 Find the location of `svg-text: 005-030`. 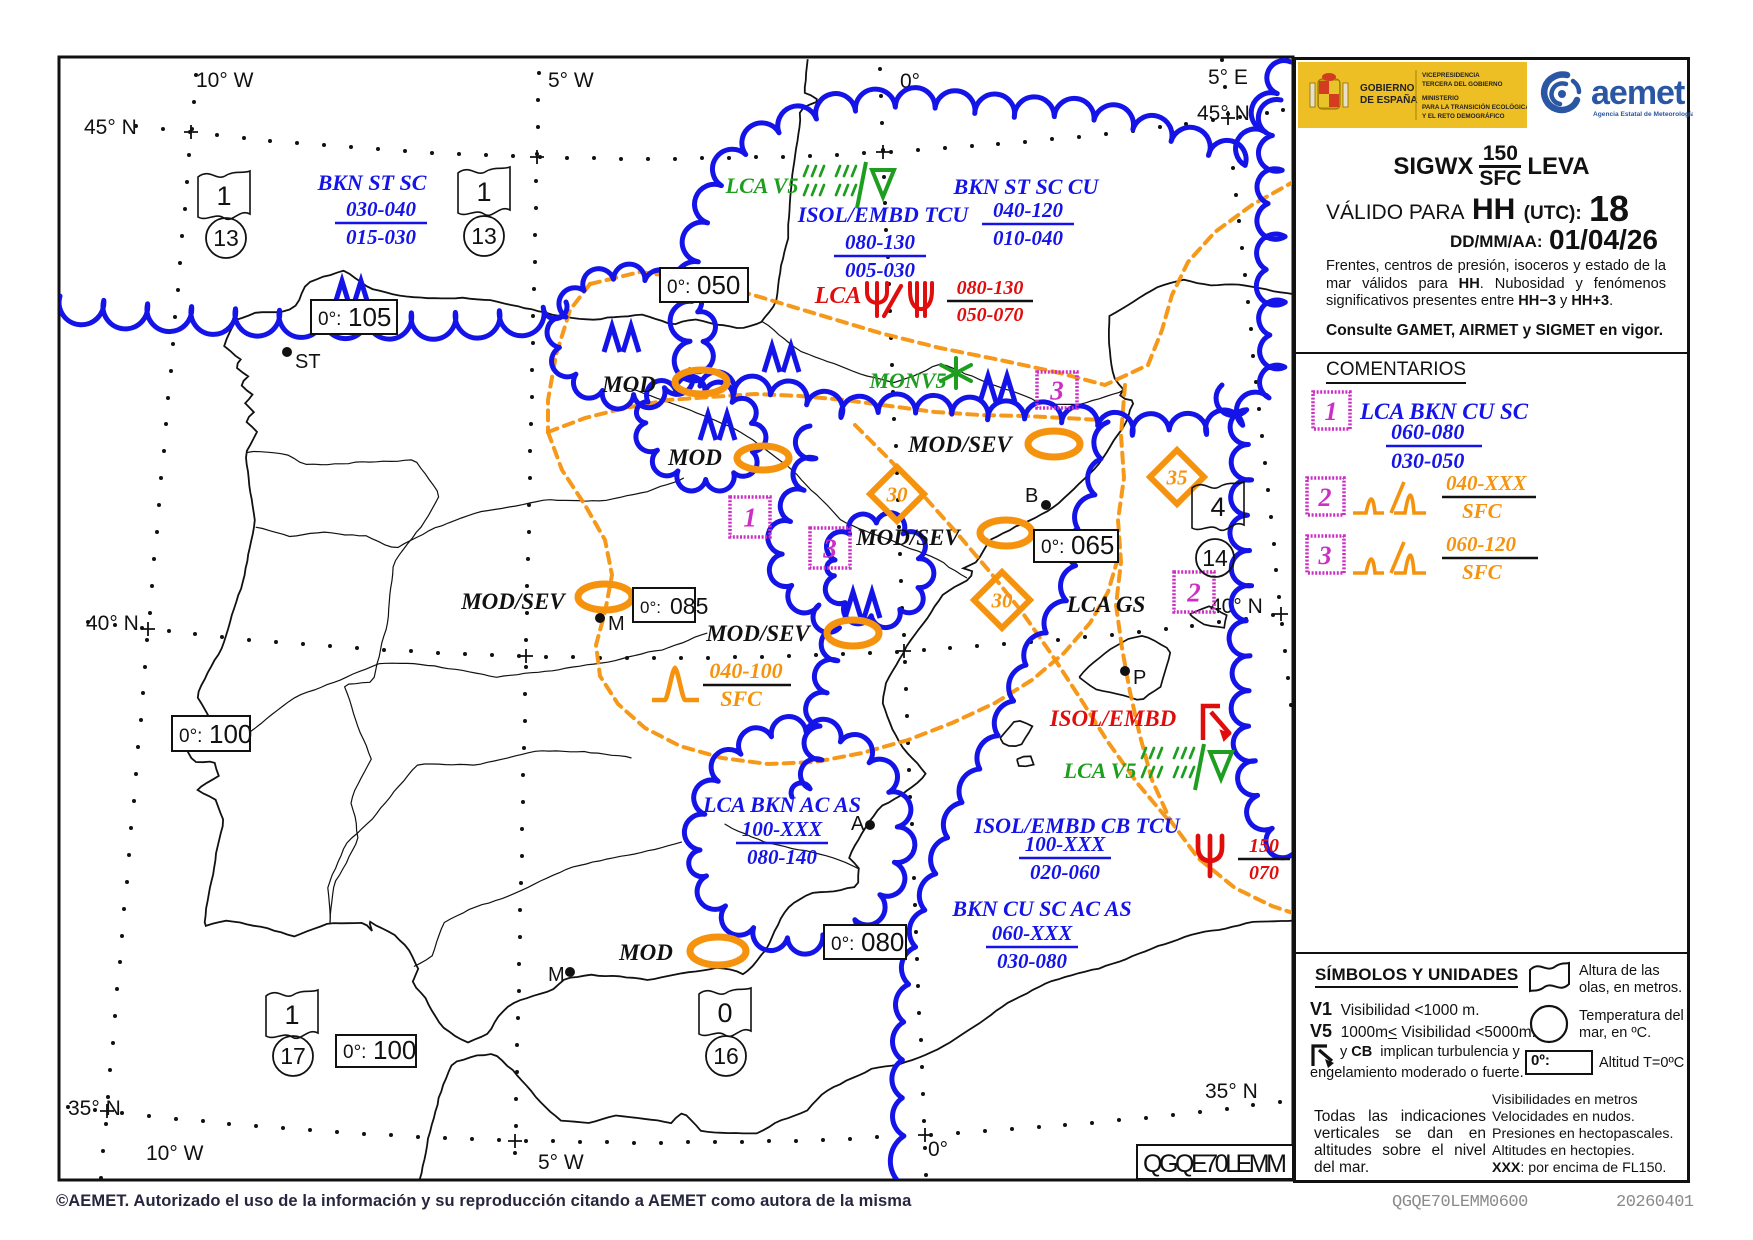

svg-text: 005-030 is located at coordinates (880, 270).